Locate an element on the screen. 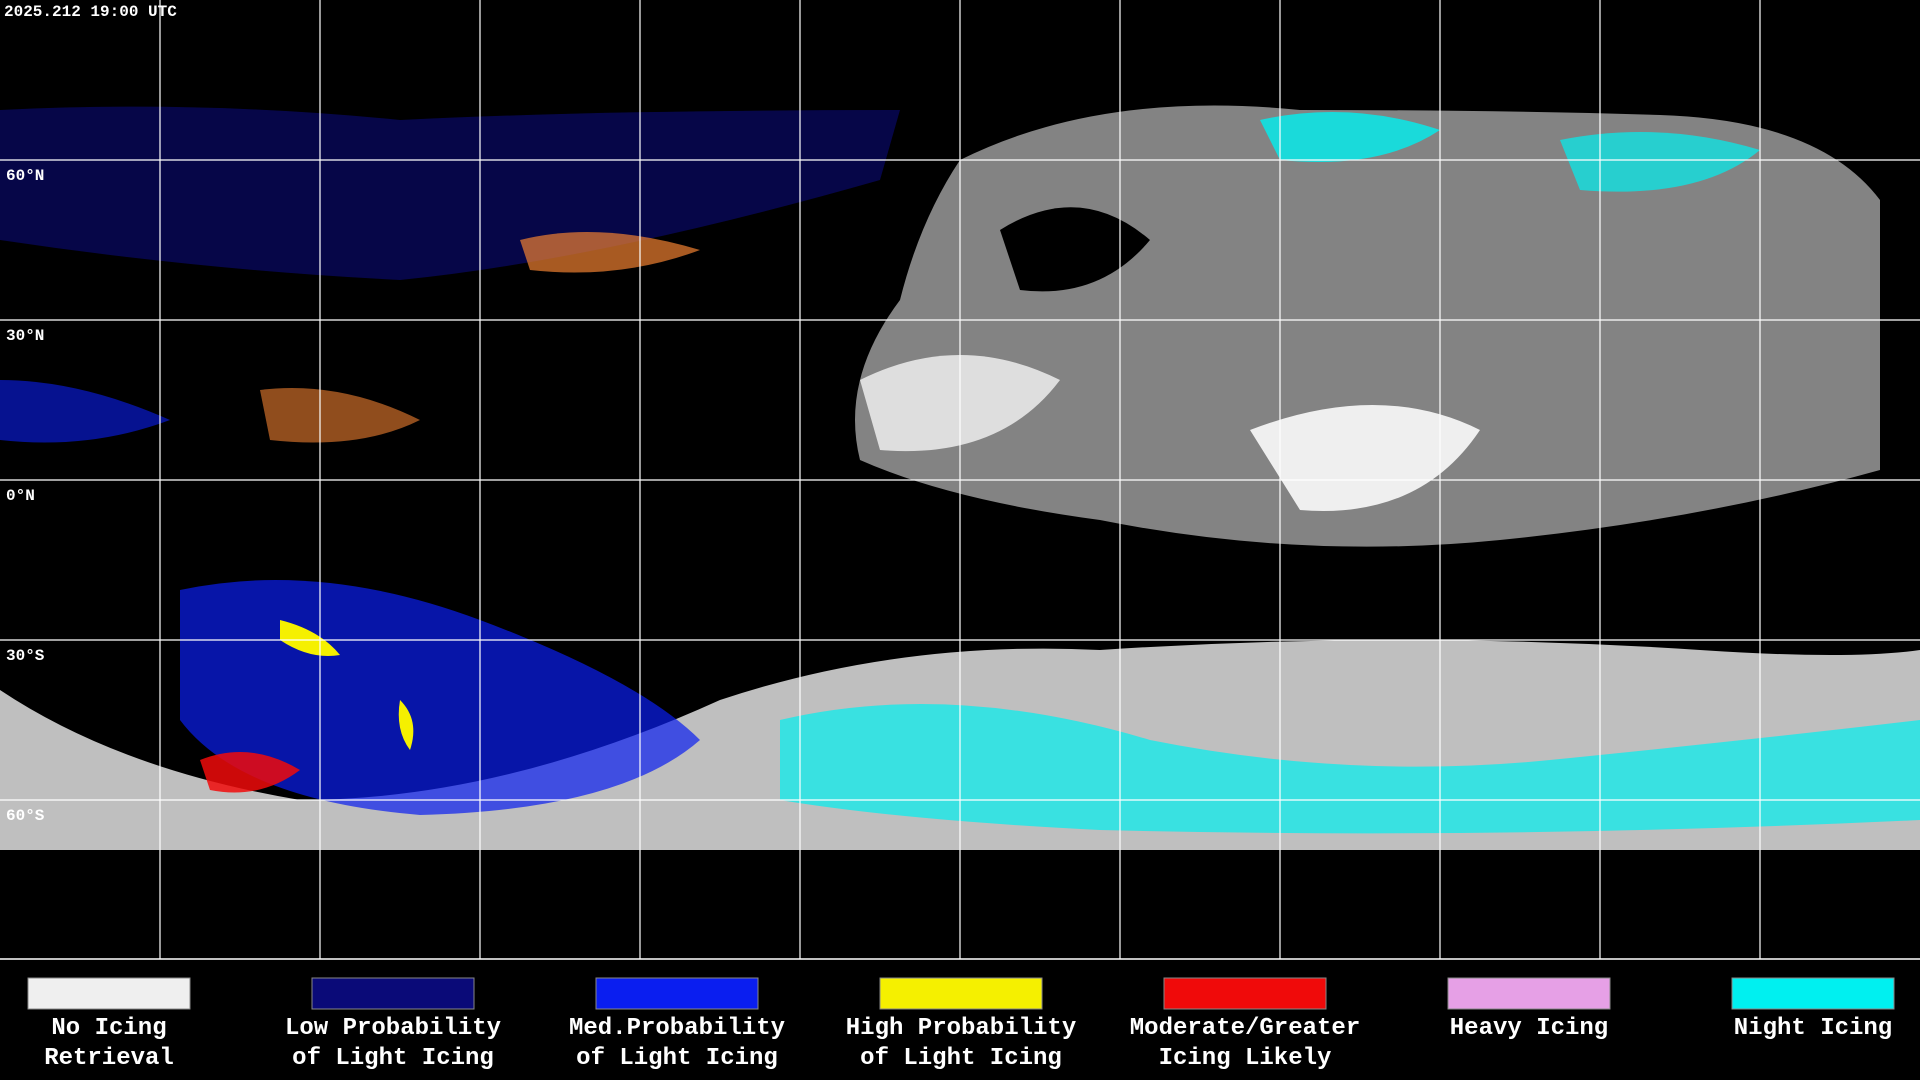  day-cloud is located at coordinates (1365, 458).